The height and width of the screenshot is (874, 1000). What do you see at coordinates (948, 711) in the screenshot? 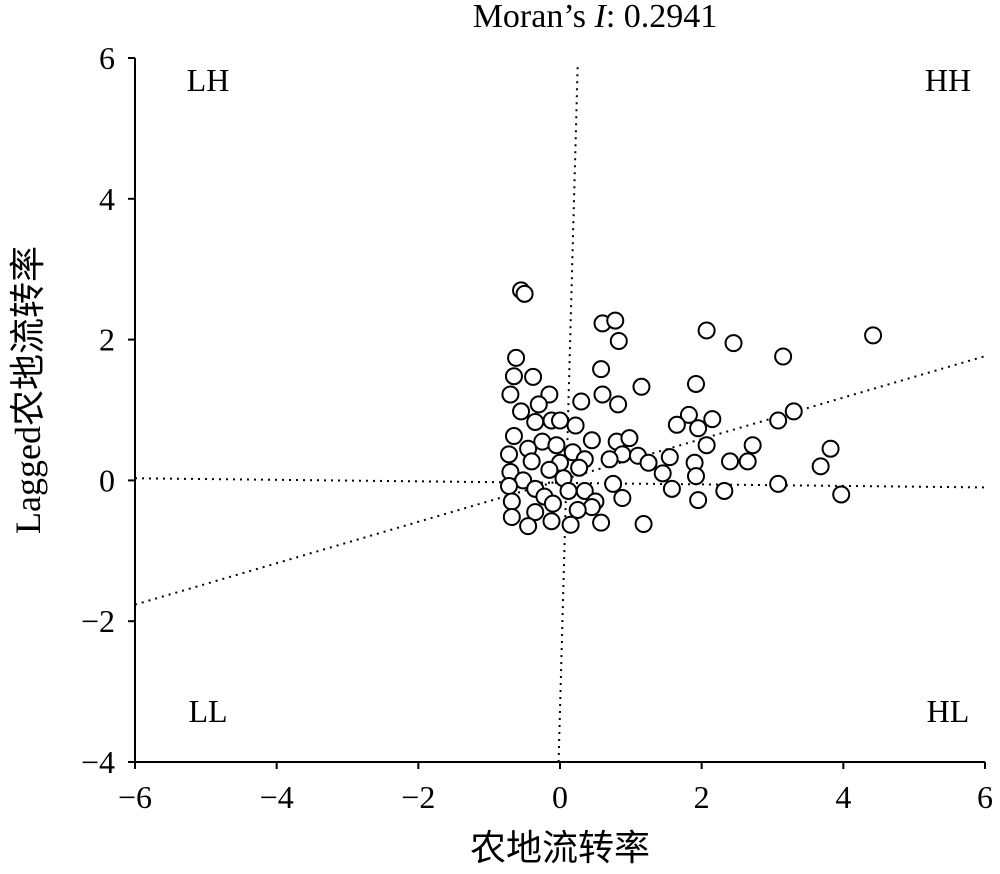
I see `quadrant-label-hl: HL` at bounding box center [948, 711].